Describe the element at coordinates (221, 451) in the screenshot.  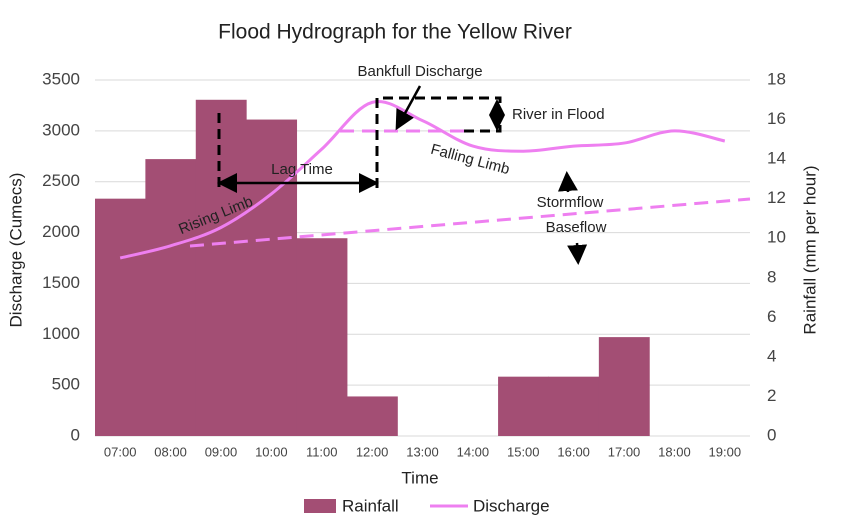
I see `x-tick-label: 09:00` at that location.